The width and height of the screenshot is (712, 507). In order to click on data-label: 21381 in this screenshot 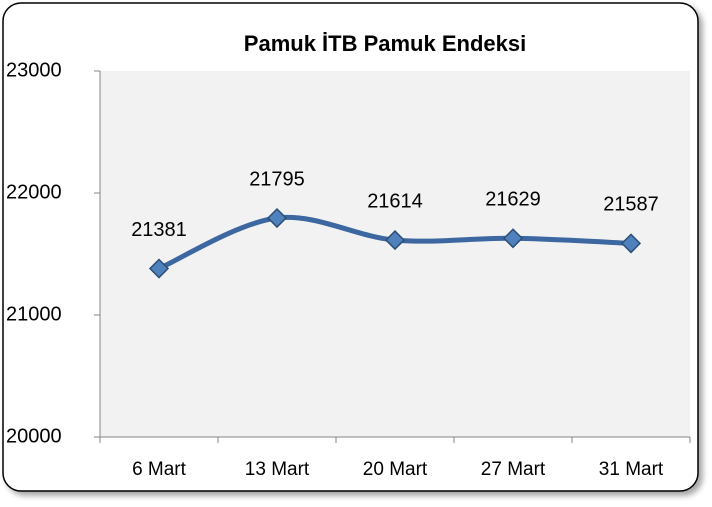, I will do `click(159, 230)`.